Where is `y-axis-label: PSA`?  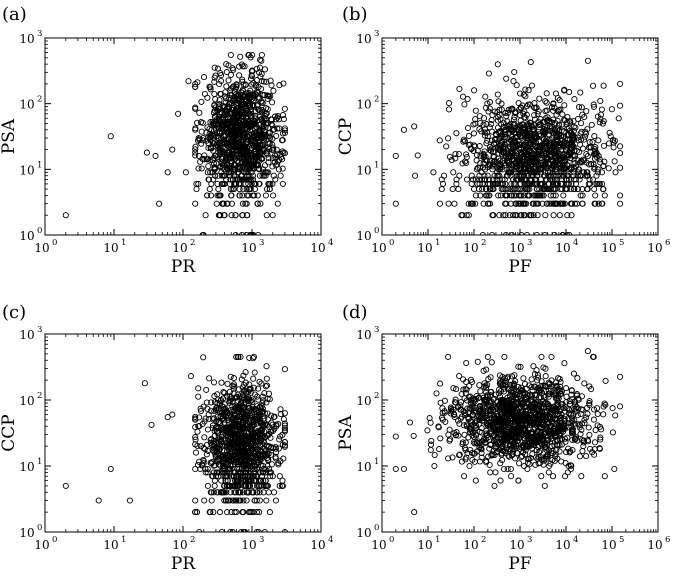
y-axis-label: PSA is located at coordinates (9, 136).